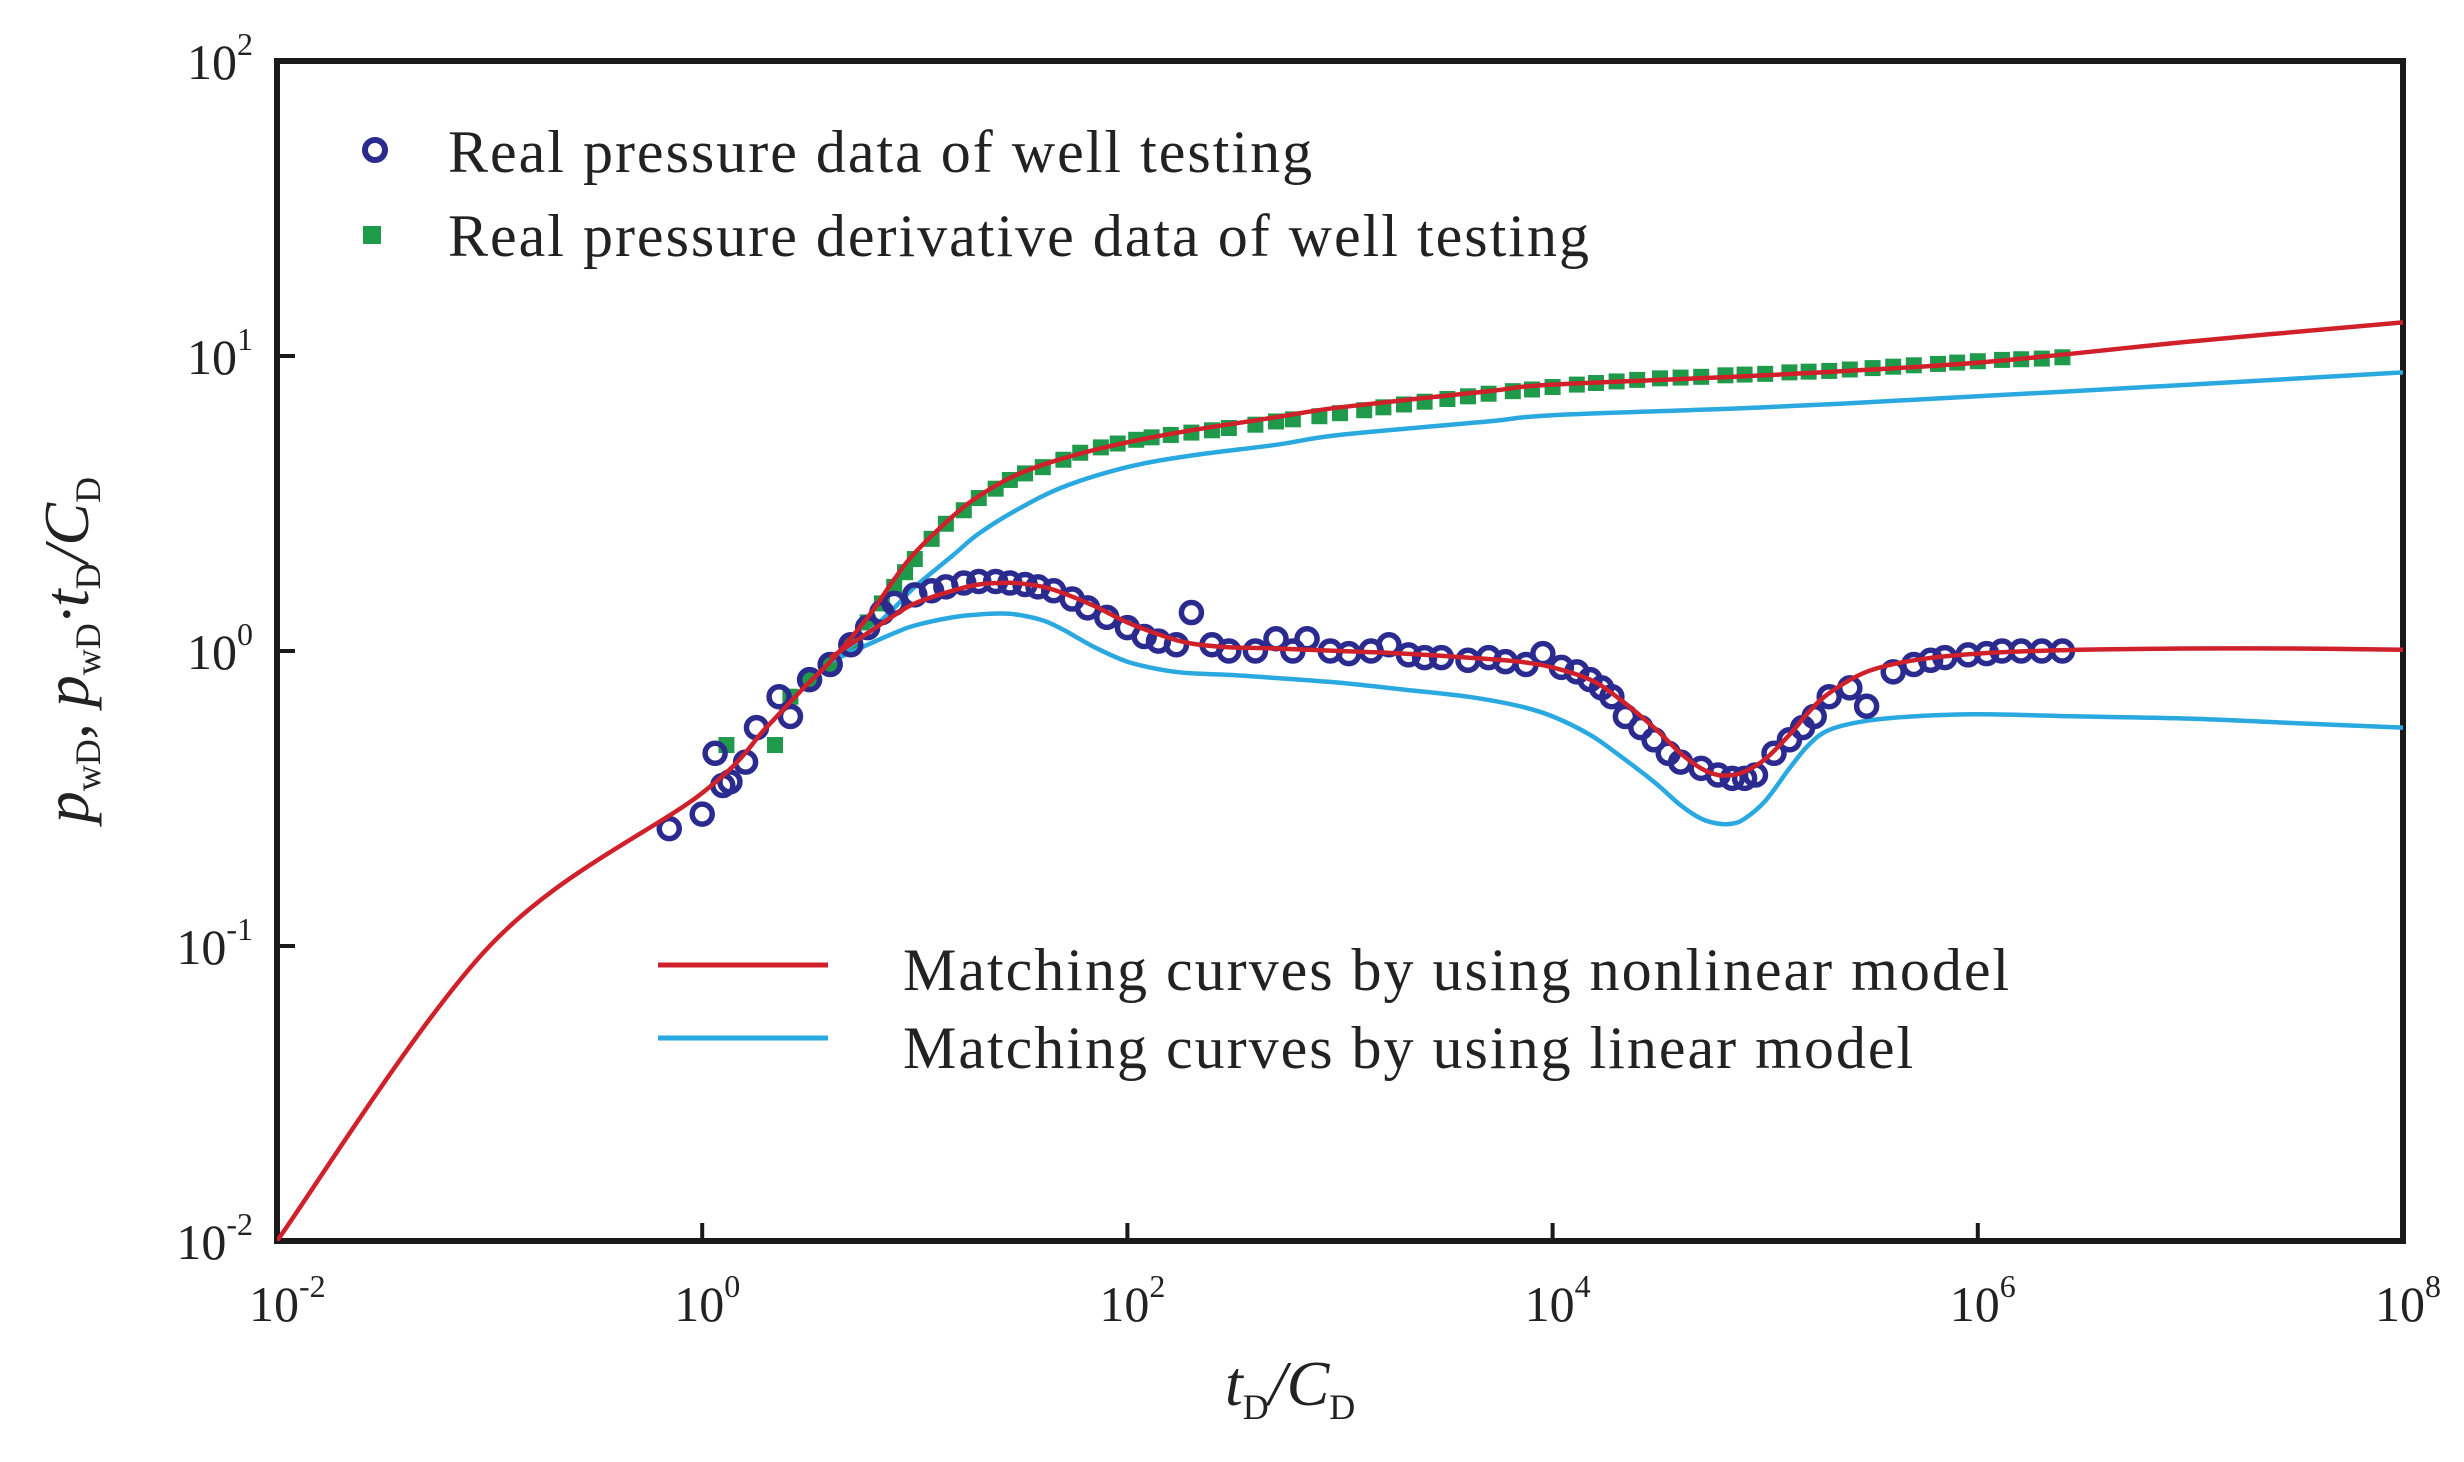 This screenshot has height=1462, width=2464. I want to click on x-label-t: t, so click(1235, 1383).